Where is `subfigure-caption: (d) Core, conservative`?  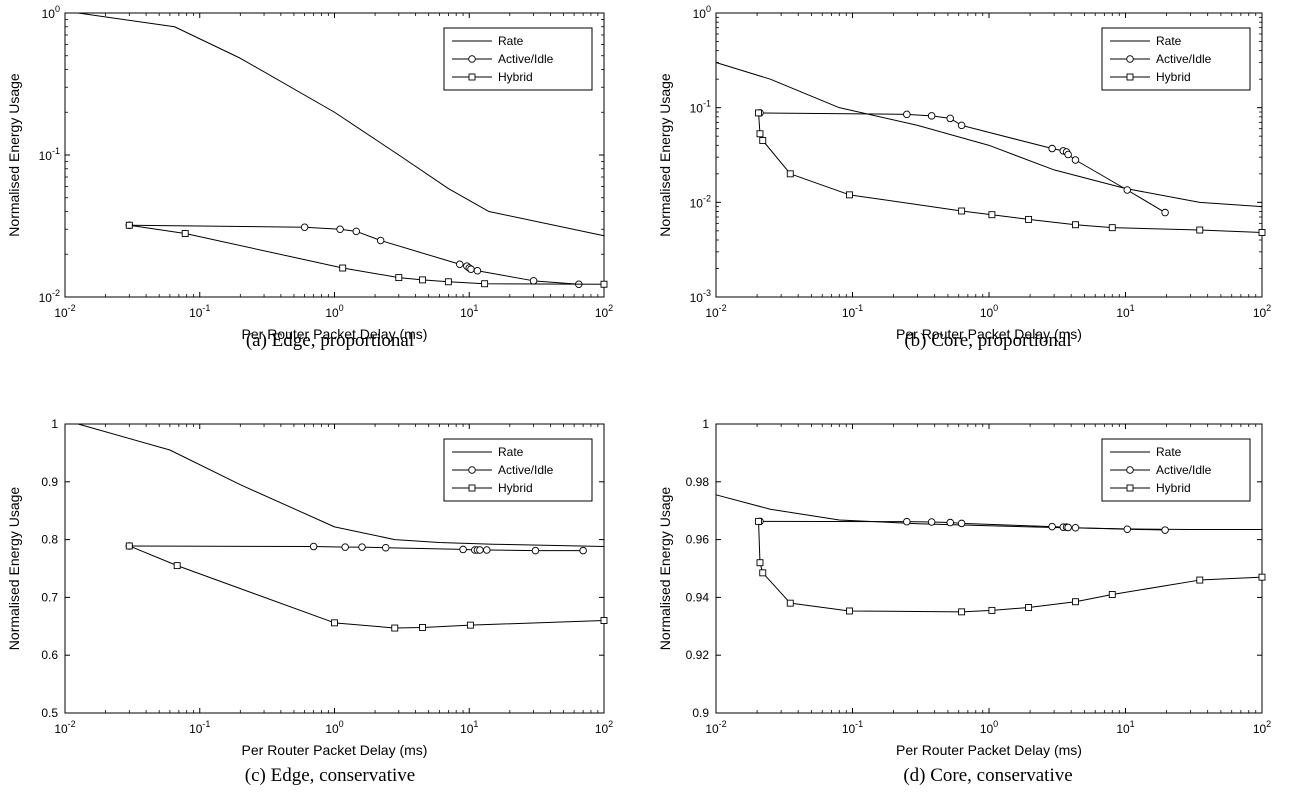
subfigure-caption: (d) Core, conservative is located at coordinates (987, 775).